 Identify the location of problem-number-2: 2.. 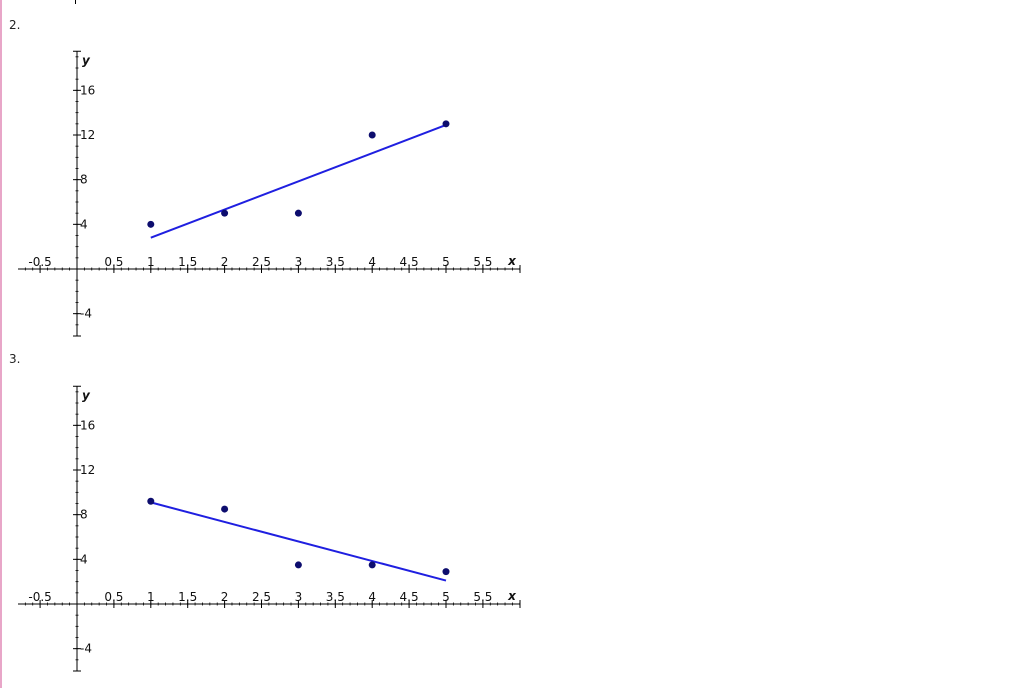
(15, 25).